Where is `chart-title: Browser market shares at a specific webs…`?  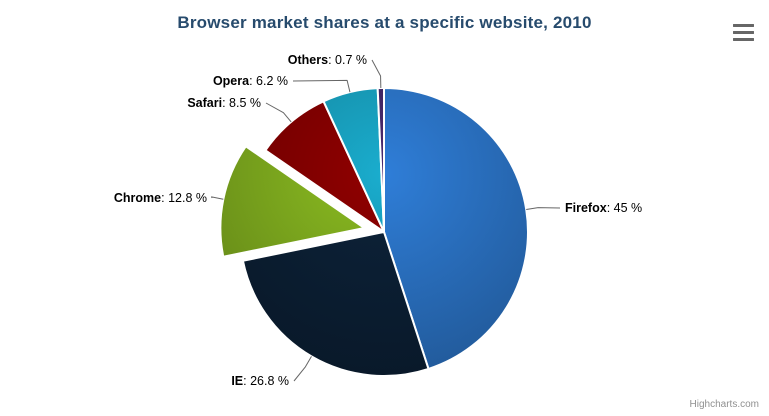
chart-title: Browser market shares at a specific webs… is located at coordinates (384, 22).